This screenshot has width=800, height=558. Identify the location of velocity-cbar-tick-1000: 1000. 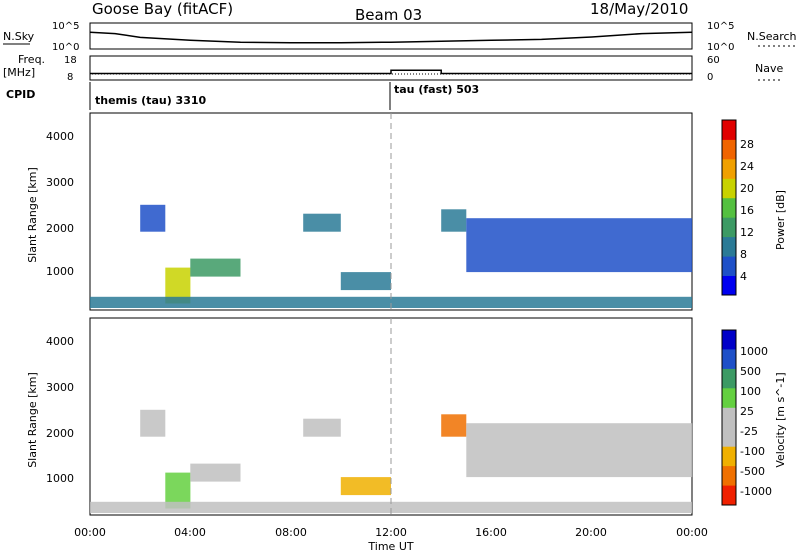
(754, 351).